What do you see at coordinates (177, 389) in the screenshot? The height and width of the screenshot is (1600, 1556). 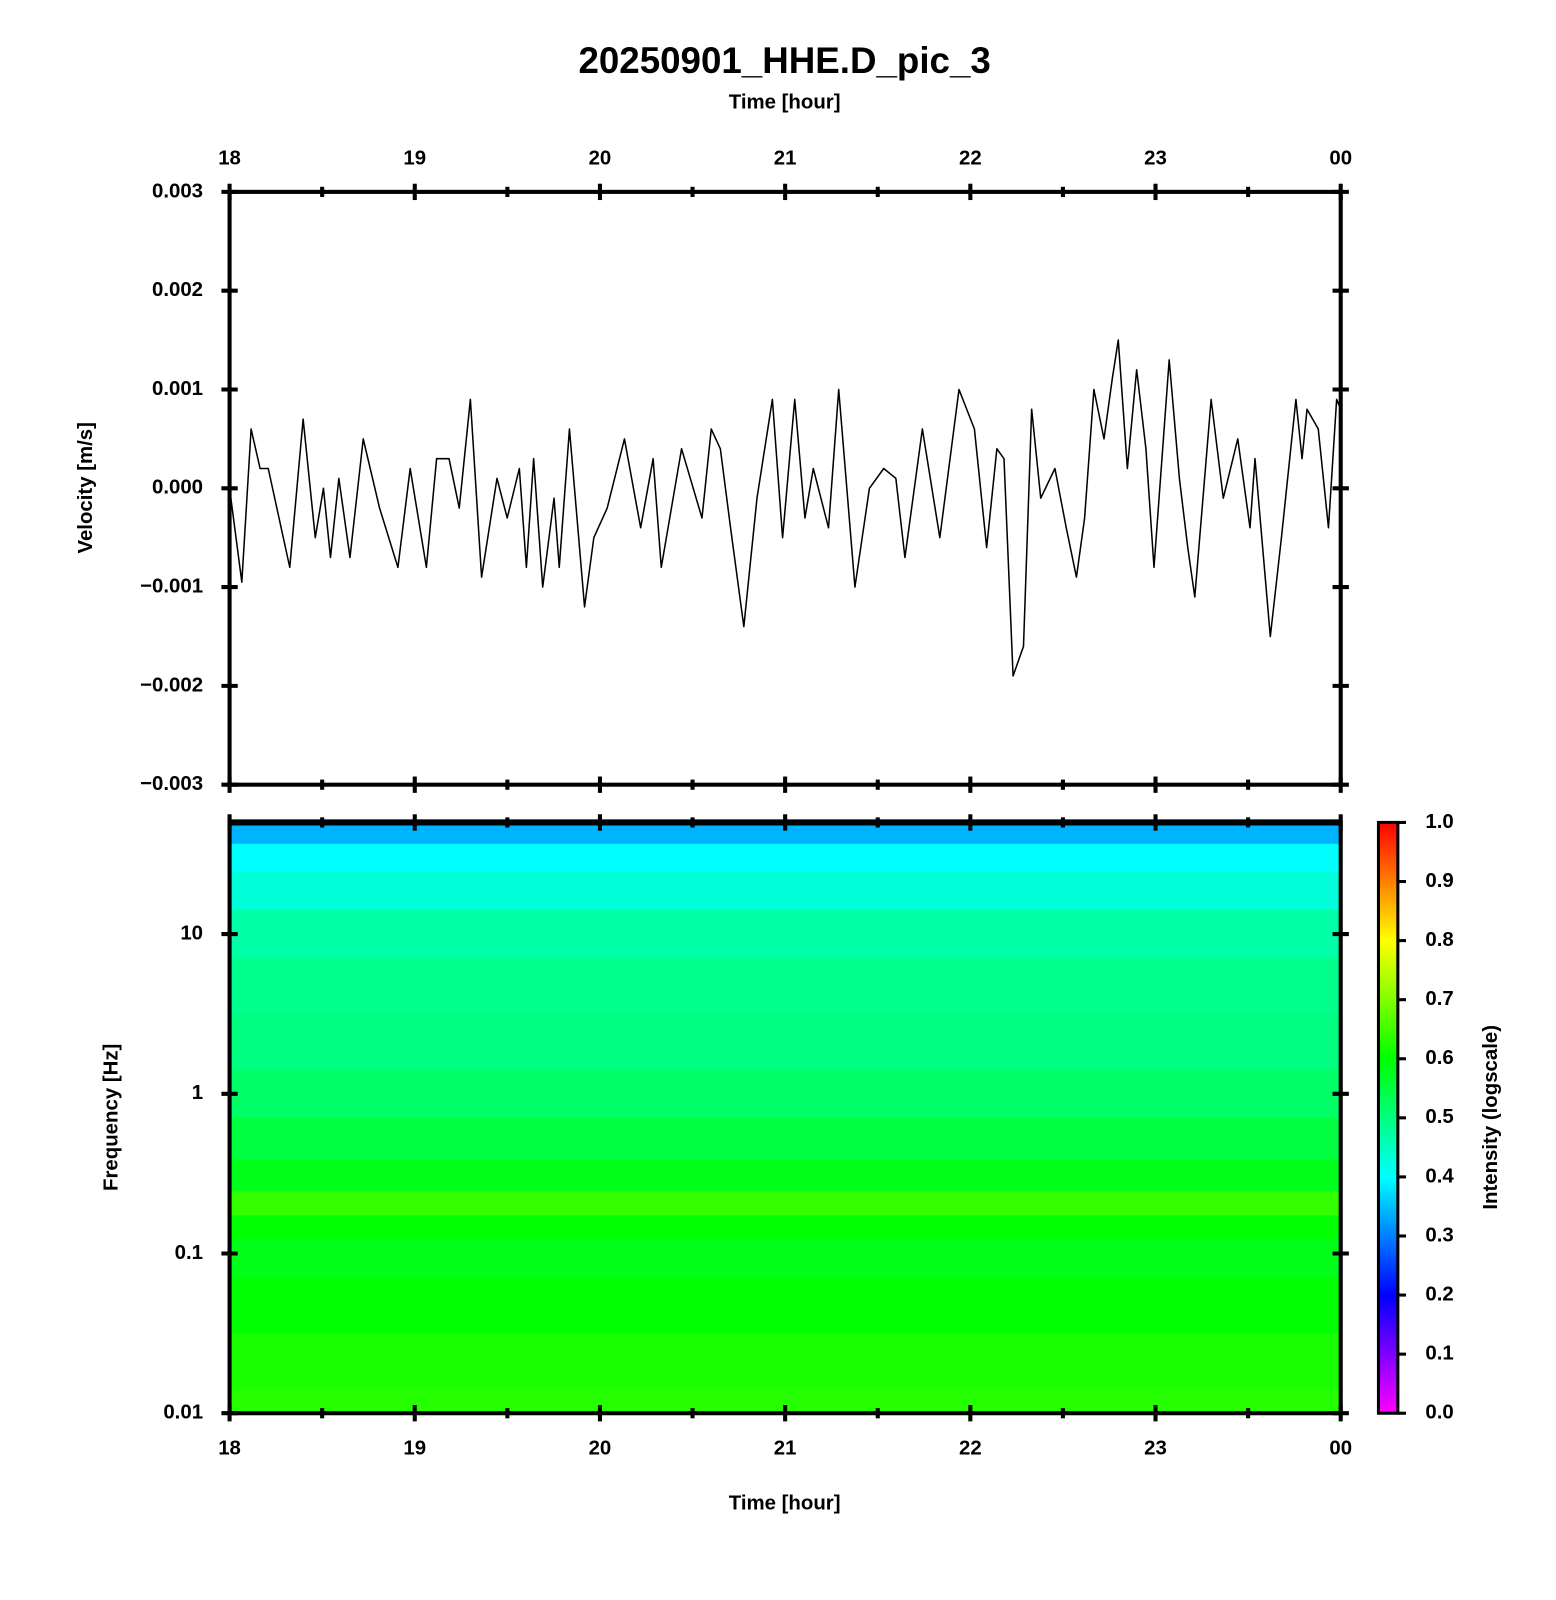 I see `y-tick-label: 0.001` at bounding box center [177, 389].